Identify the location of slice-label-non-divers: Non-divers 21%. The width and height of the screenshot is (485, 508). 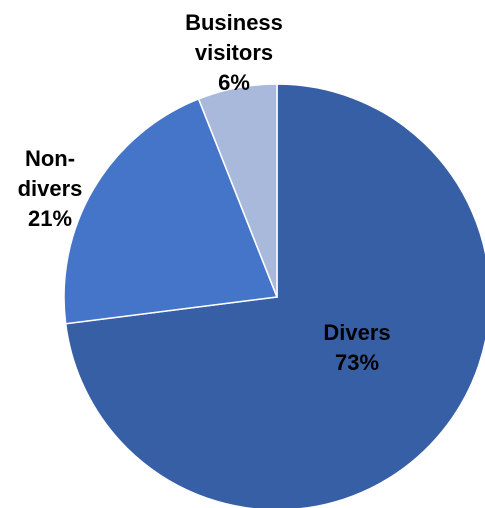
(50, 188).